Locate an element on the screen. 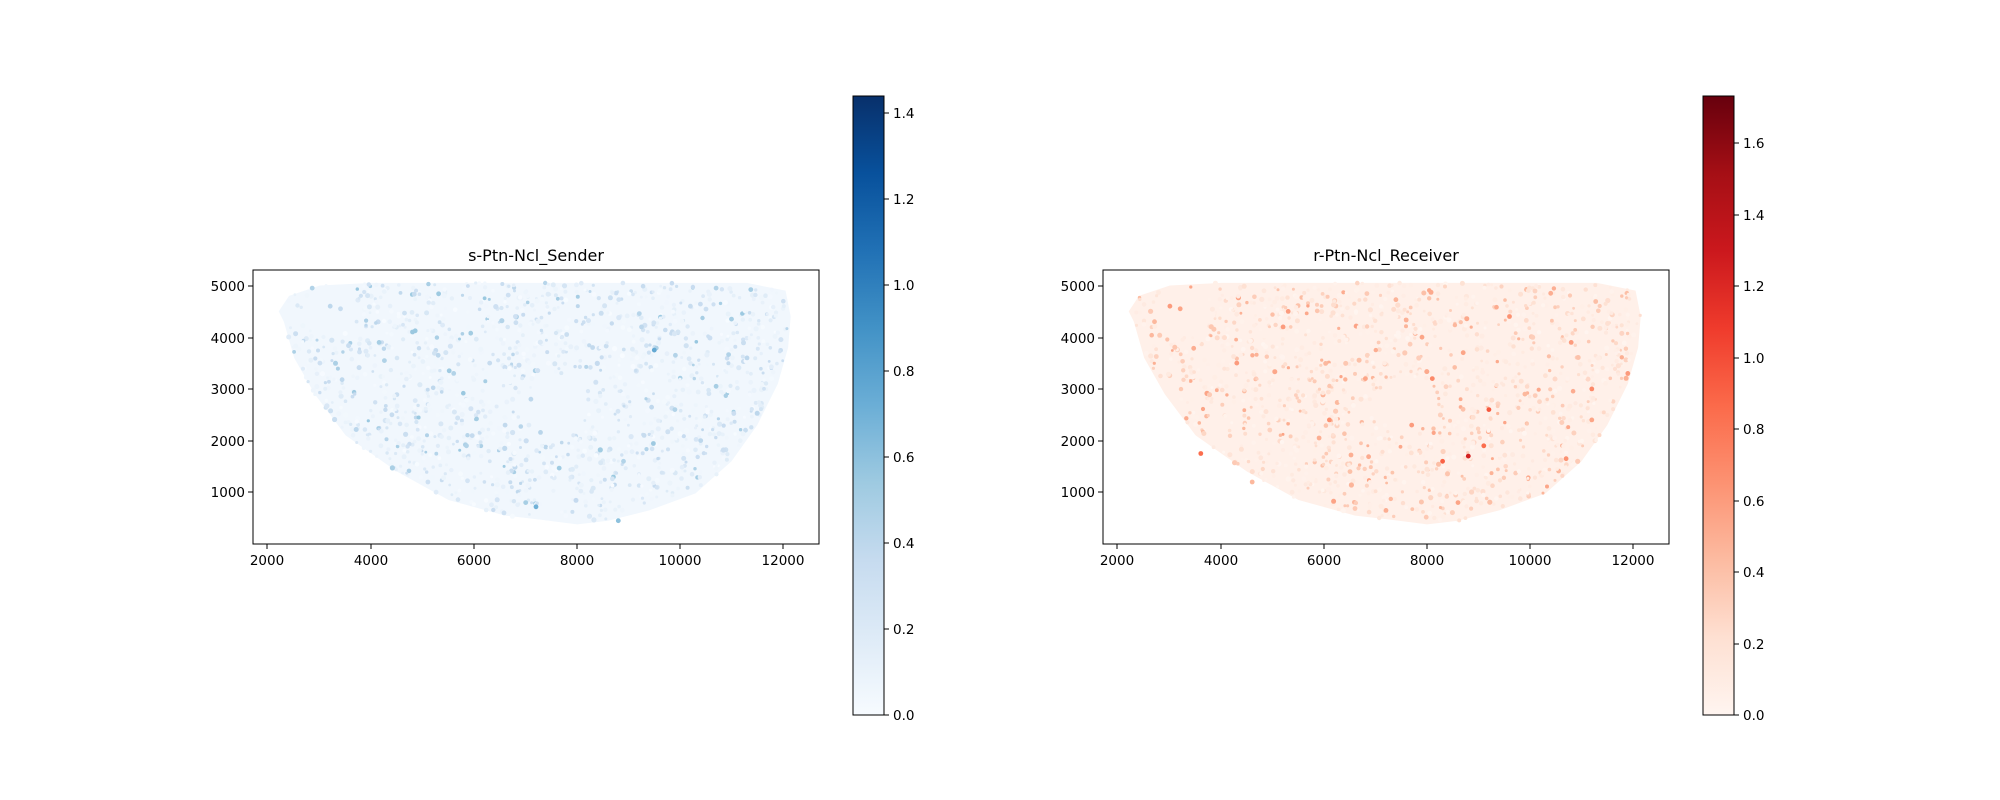 This screenshot has height=800, width=2000. colorbar-tick-label: 1.0 is located at coordinates (1753, 359).